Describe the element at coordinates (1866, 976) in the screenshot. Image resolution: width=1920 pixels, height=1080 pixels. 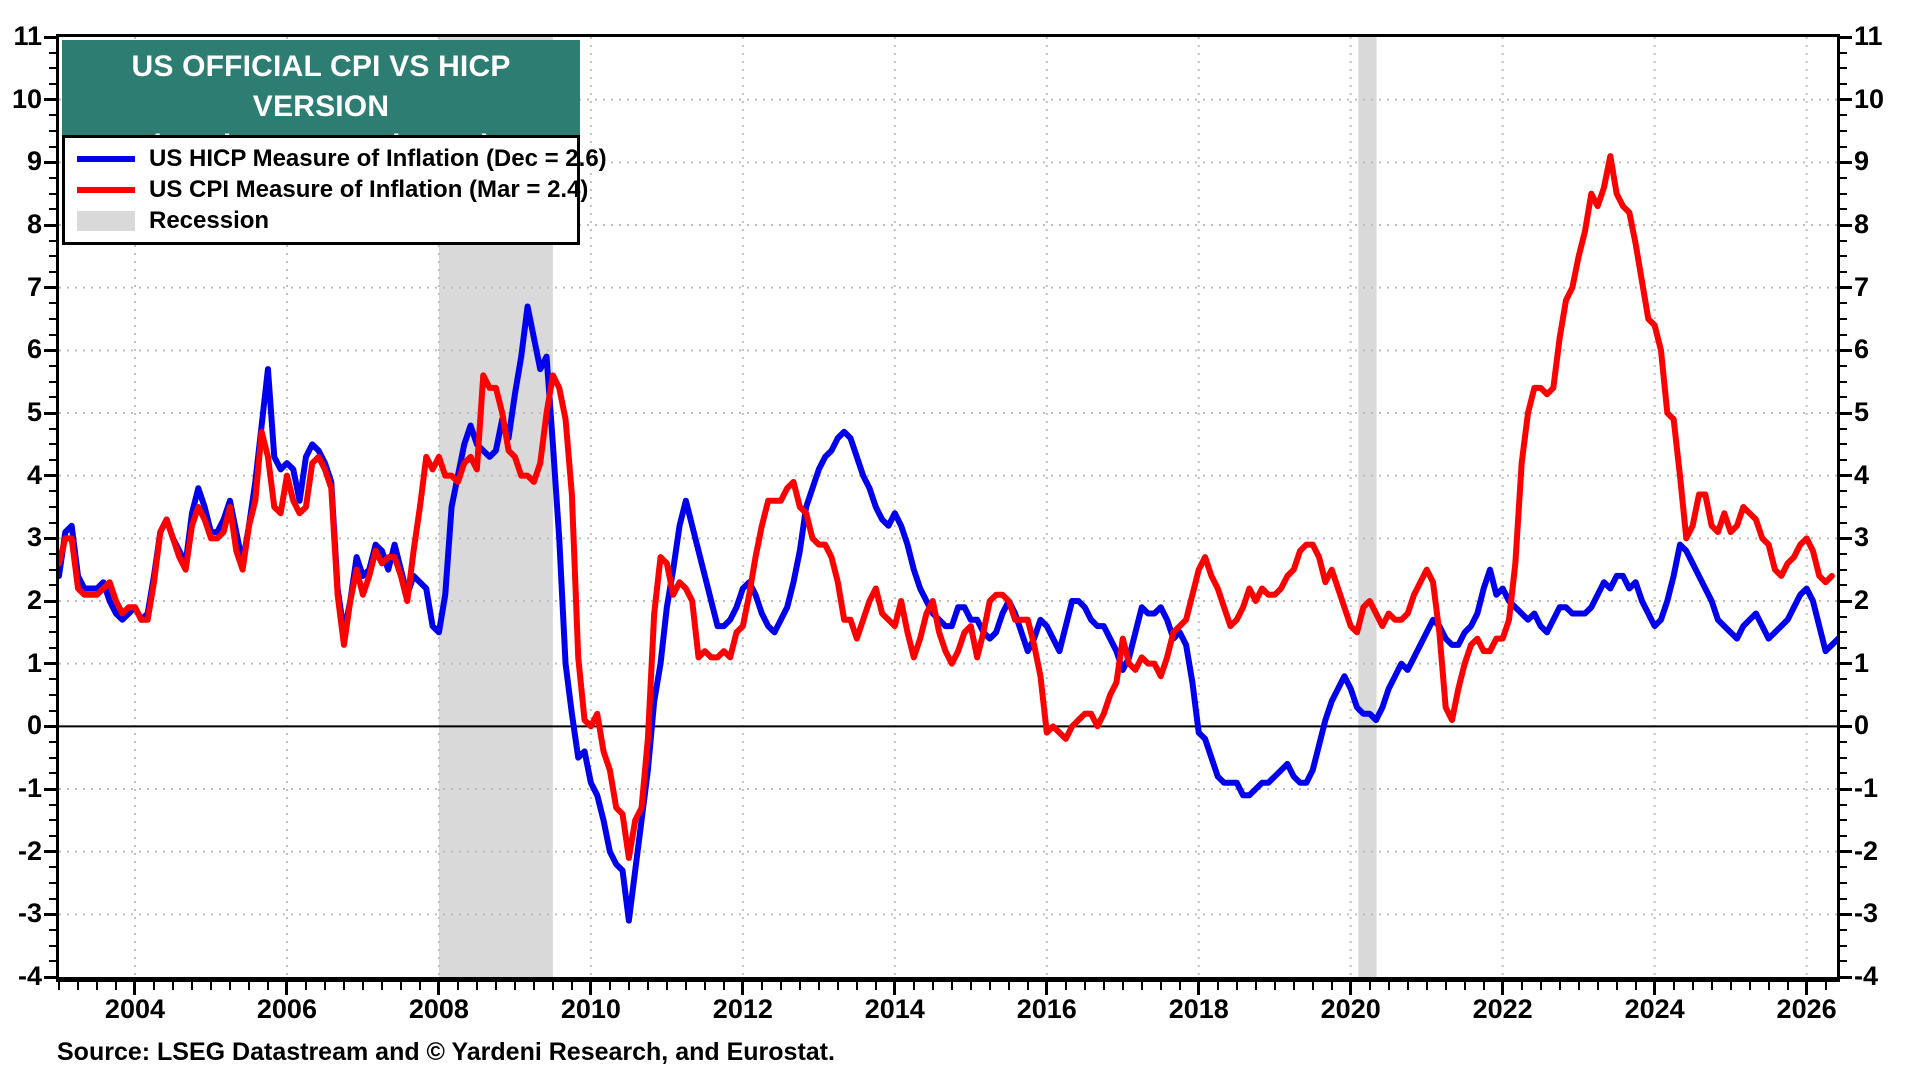
I see `y-axis-label-right: -4` at that location.